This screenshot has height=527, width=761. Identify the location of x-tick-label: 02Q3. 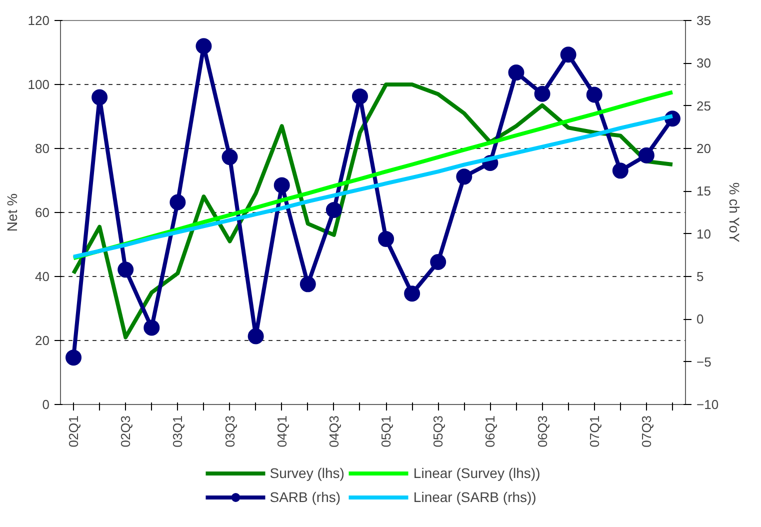
(126, 431).